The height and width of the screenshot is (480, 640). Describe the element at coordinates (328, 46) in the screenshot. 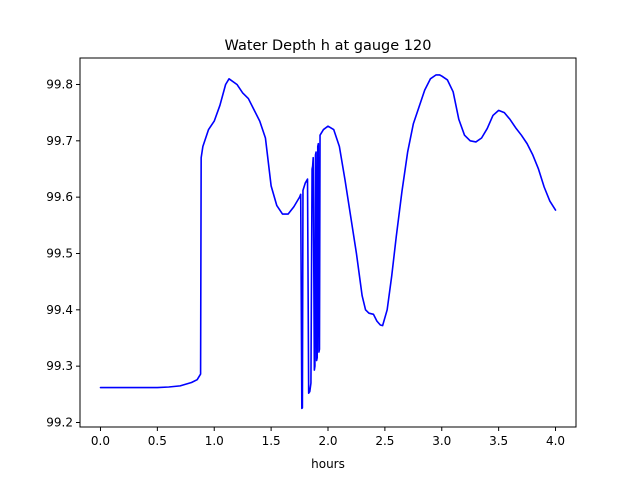

I see `chart-title: Water Depth h at gauge 120` at that location.